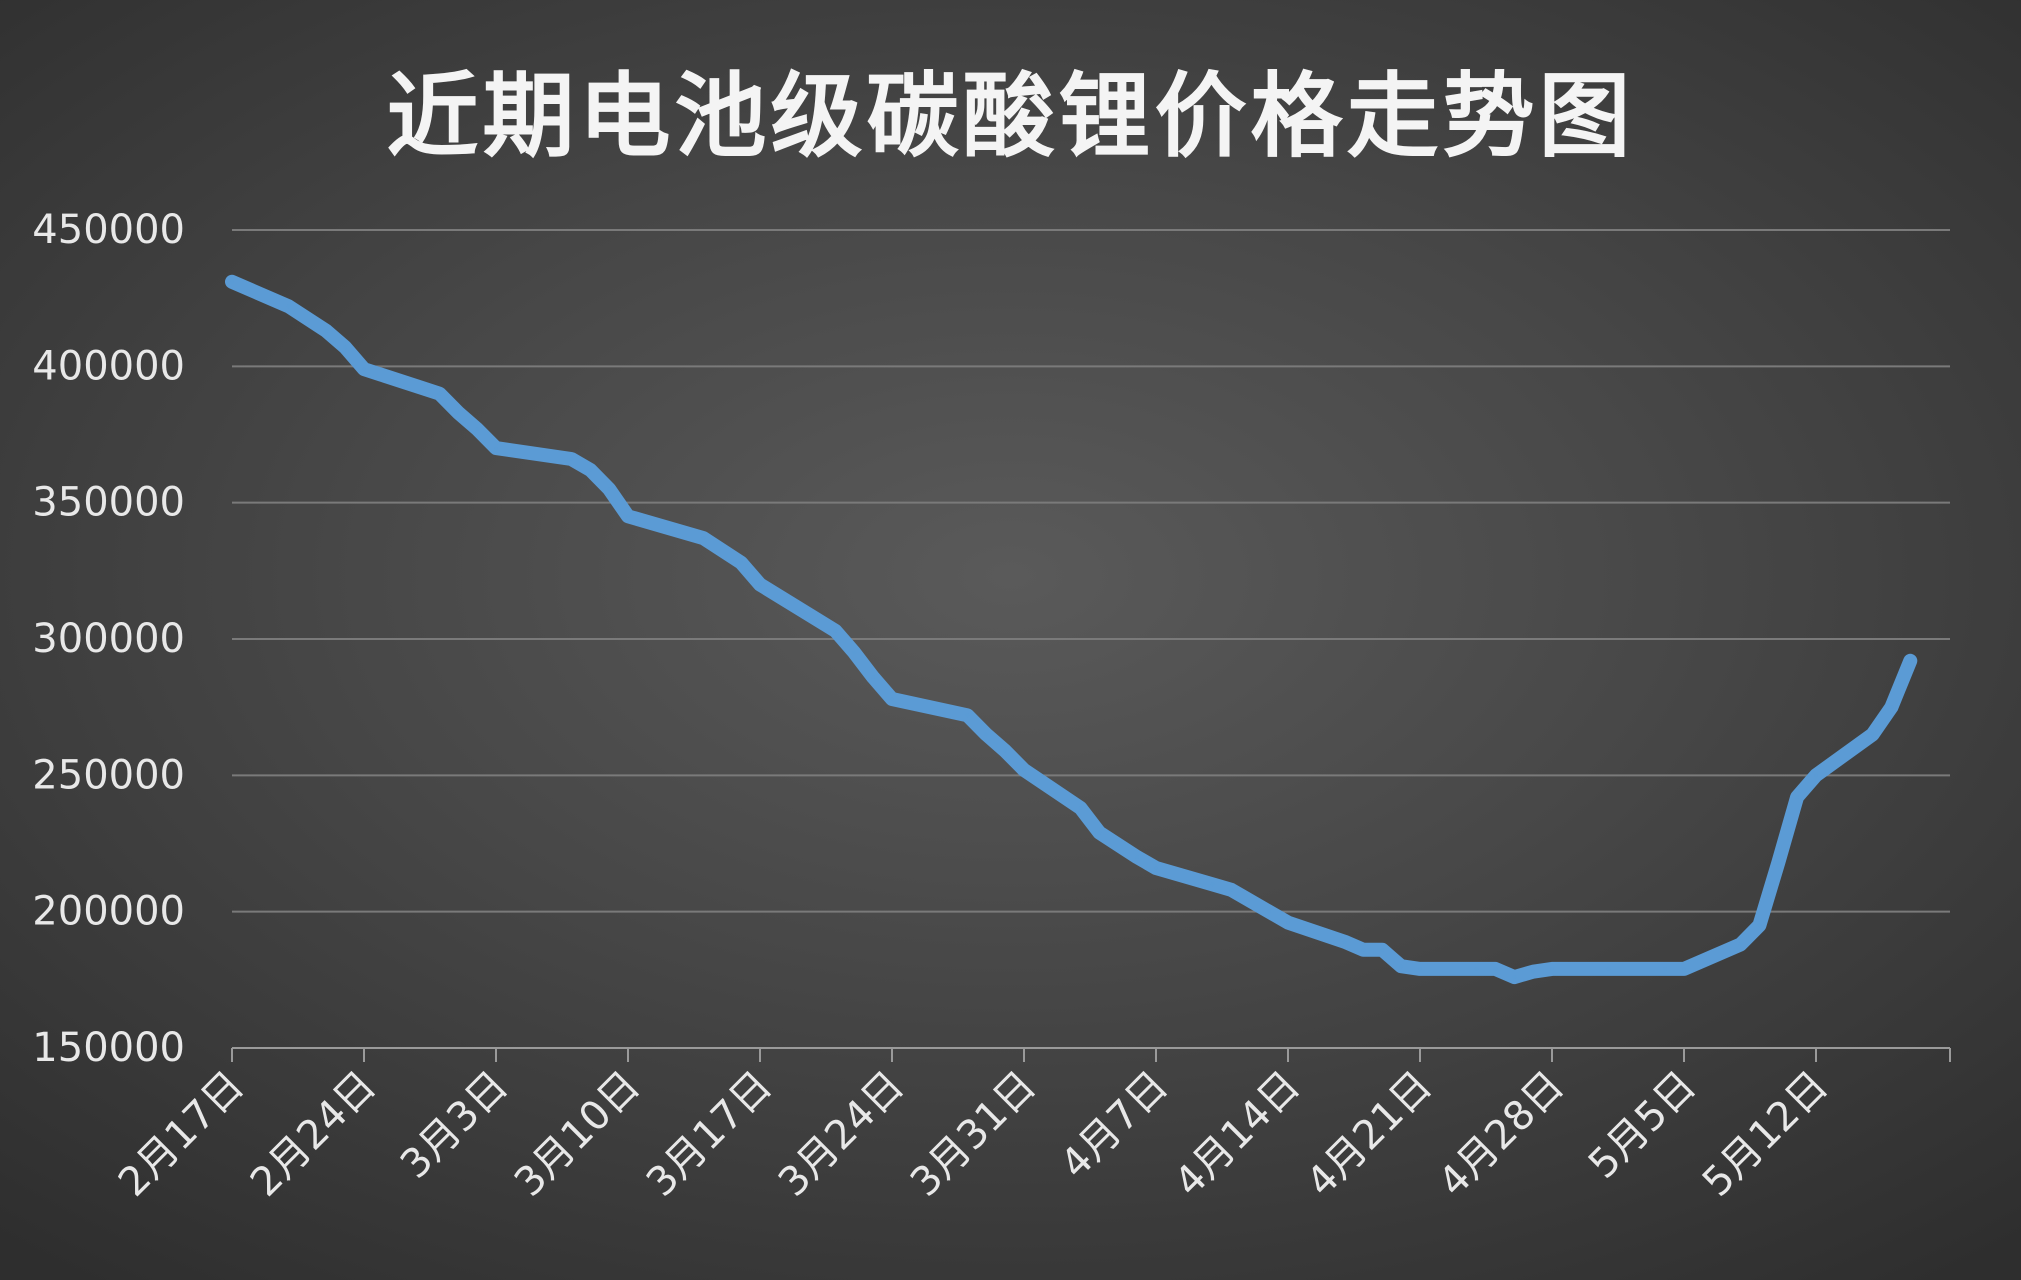 This screenshot has height=1280, width=2021. Describe the element at coordinates (709, 1134) in the screenshot. I see `x-tick-label-4: 3月17日` at that location.